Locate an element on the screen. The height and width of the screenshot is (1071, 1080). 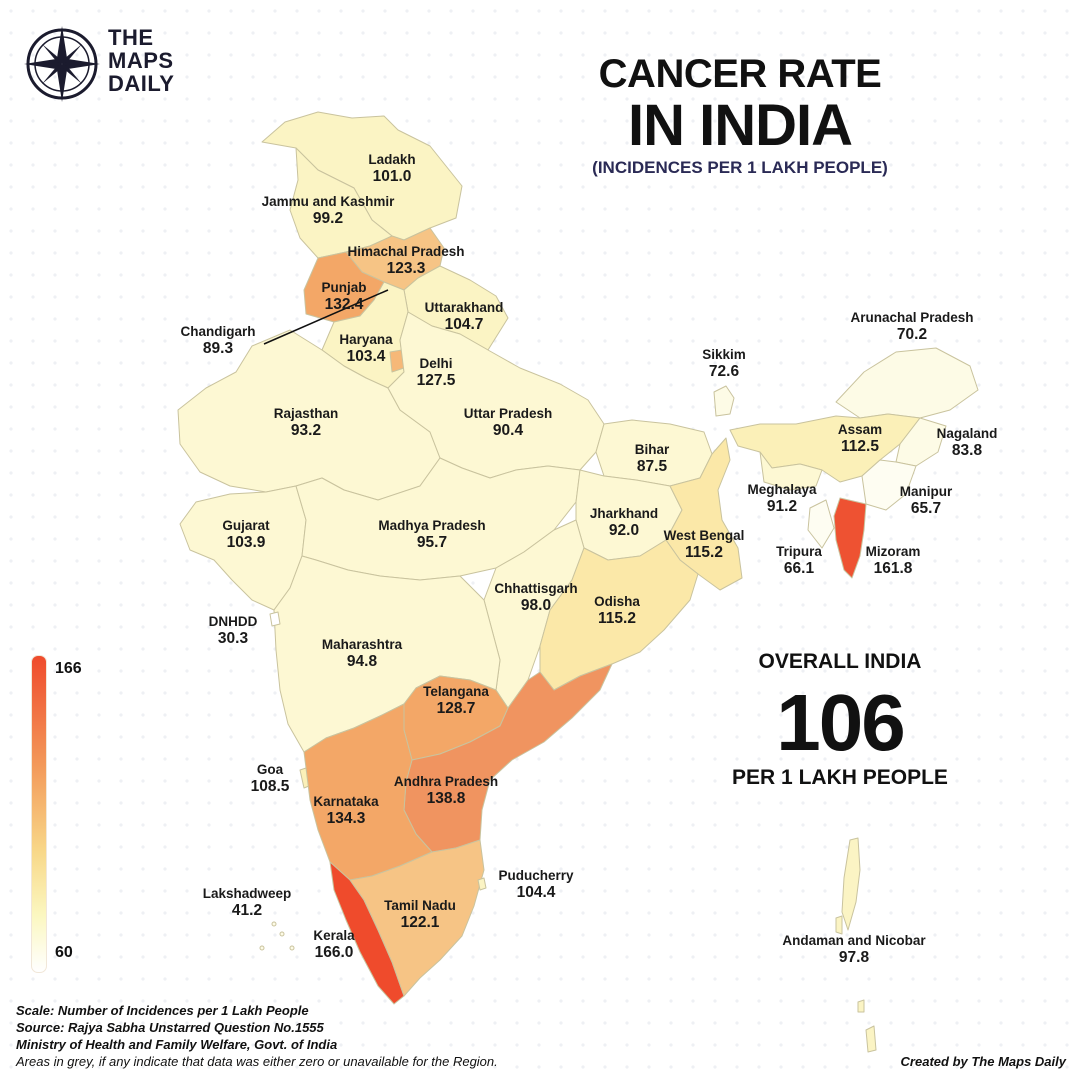
region-label-dnhdd: DNHDD 30.3 is located at coordinates (233, 631).